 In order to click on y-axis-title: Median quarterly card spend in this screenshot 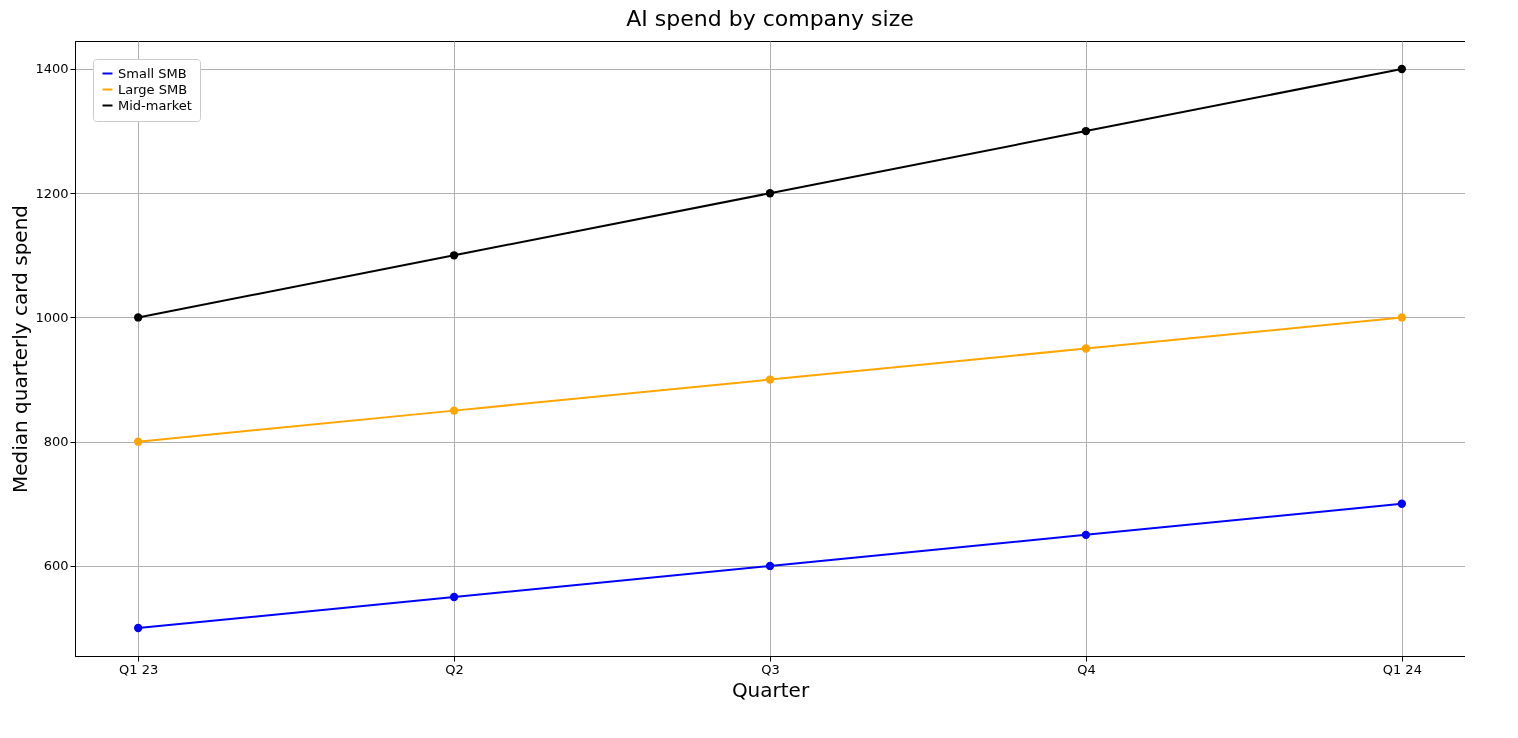, I will do `click(20, 349)`.